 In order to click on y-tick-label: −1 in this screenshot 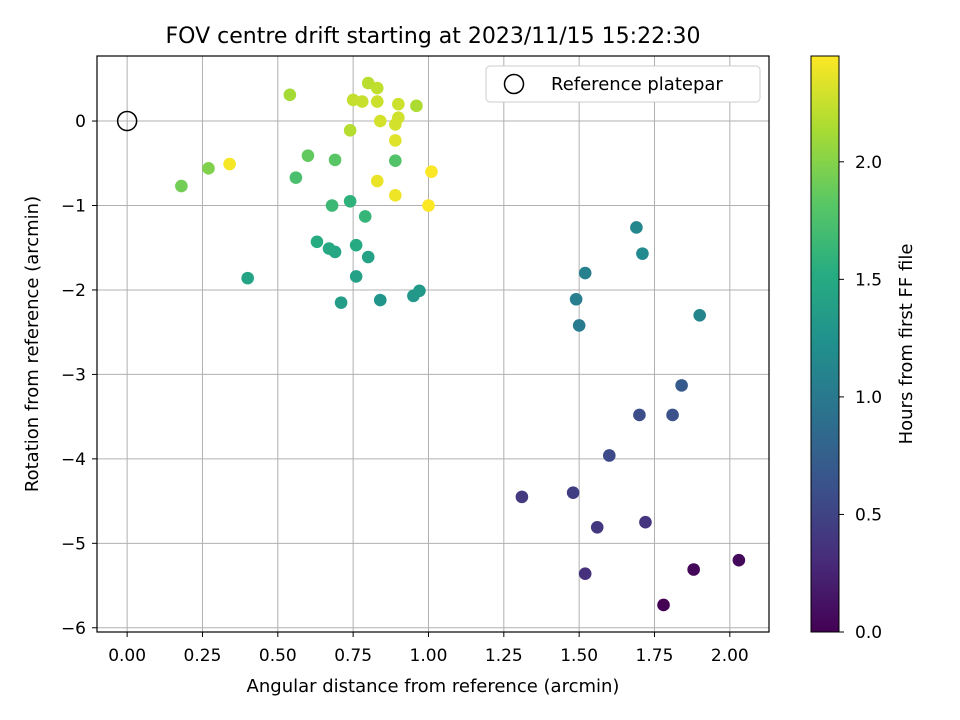, I will do `click(73, 206)`.